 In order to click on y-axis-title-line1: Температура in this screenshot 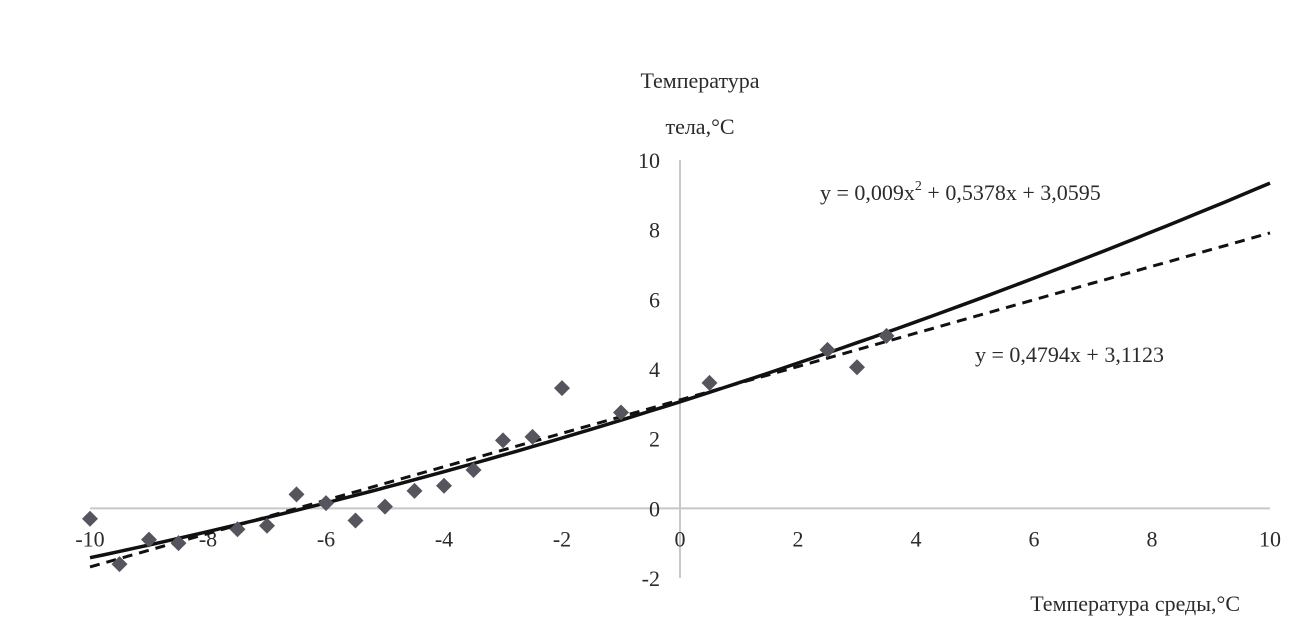, I will do `click(699, 80)`.